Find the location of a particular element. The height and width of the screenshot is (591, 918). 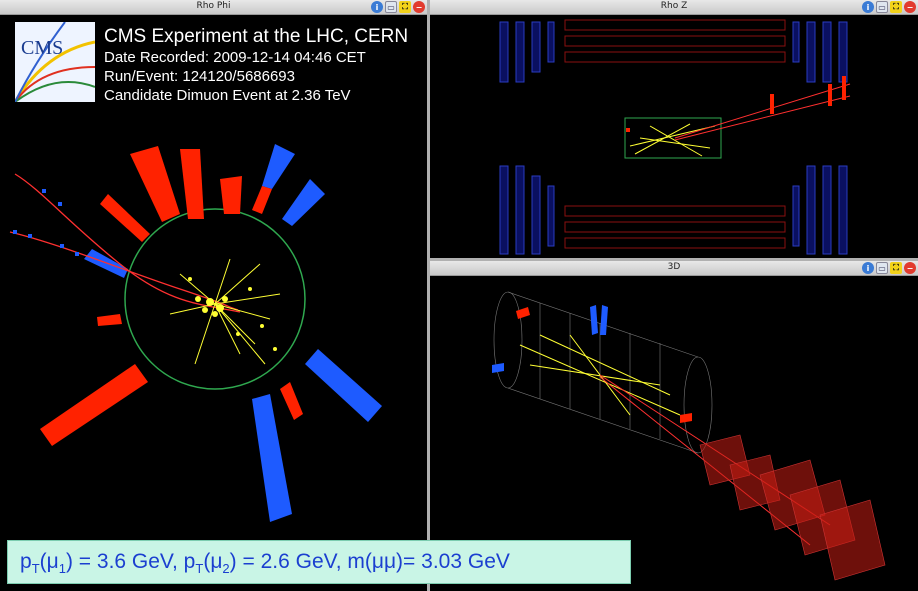

vertical-splitter is located at coordinates (428, 295).